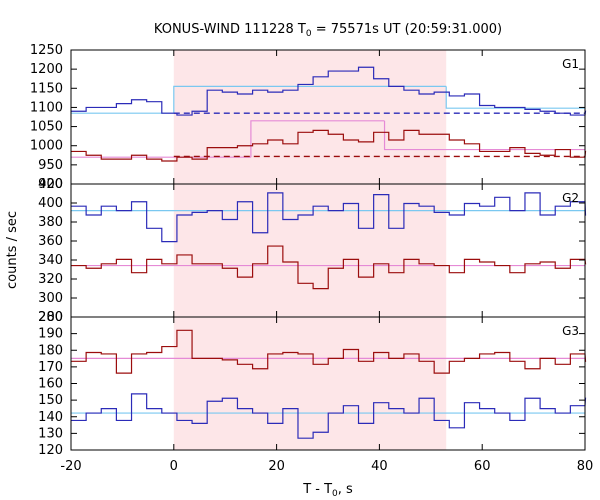 The image size is (600, 500). What do you see at coordinates (50, 433) in the screenshot?
I see `g3-ytick-label: 130` at bounding box center [50, 433].